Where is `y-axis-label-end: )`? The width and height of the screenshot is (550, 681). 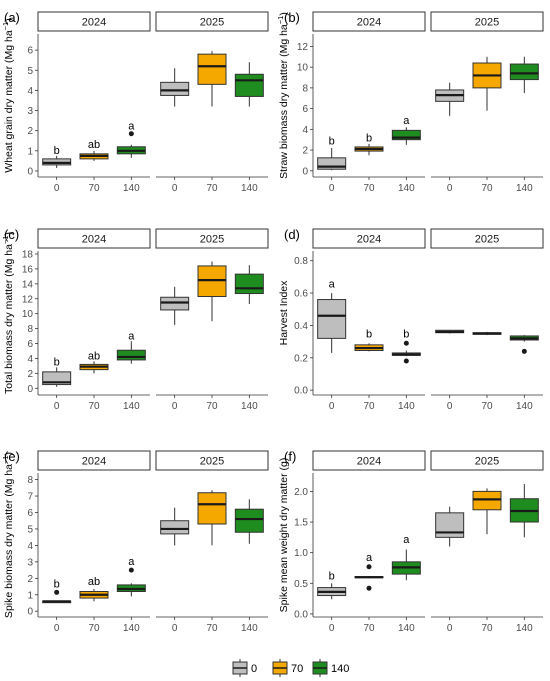
y-axis-label-end: ) is located at coordinates (9, 234).